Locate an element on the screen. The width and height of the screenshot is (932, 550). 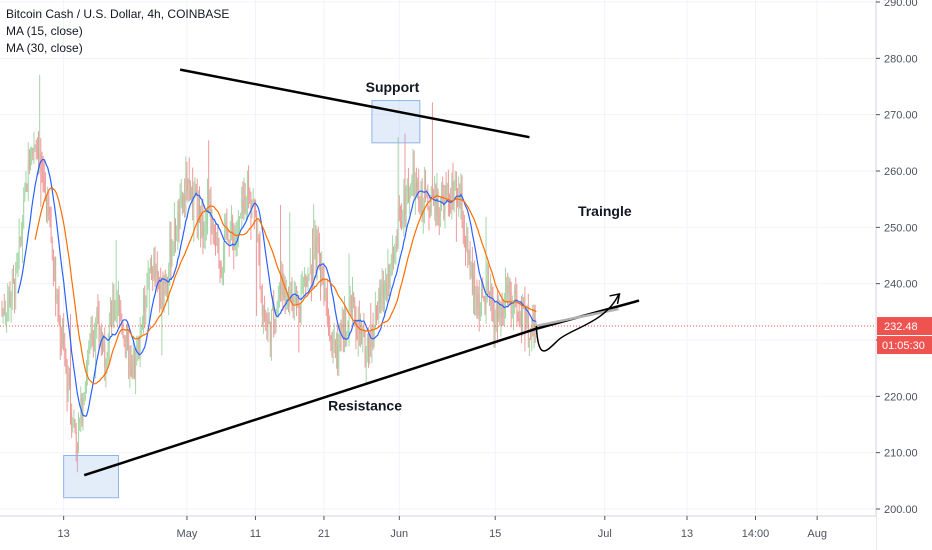
y-tick-label: 260.00 is located at coordinates (901, 172).